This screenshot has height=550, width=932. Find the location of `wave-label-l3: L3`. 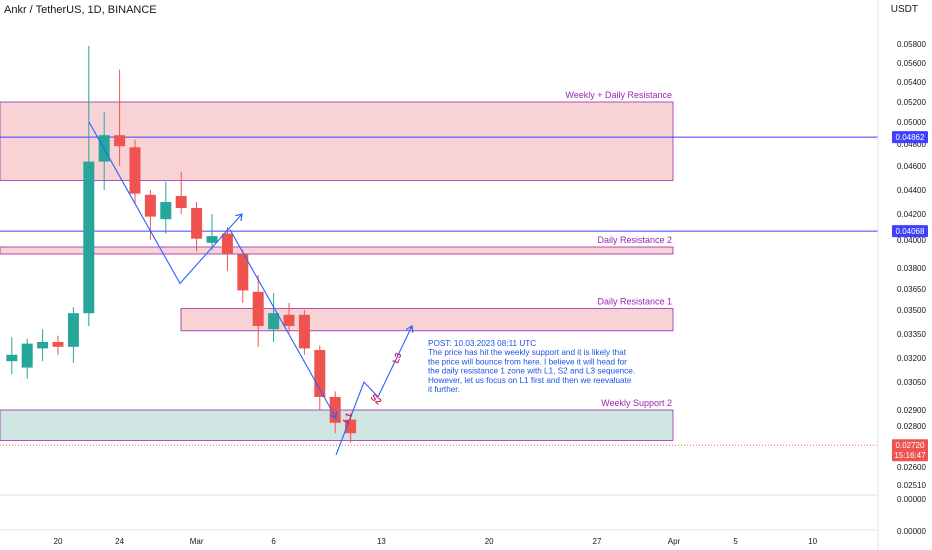

wave-label-l3: L3 is located at coordinates (396, 357).